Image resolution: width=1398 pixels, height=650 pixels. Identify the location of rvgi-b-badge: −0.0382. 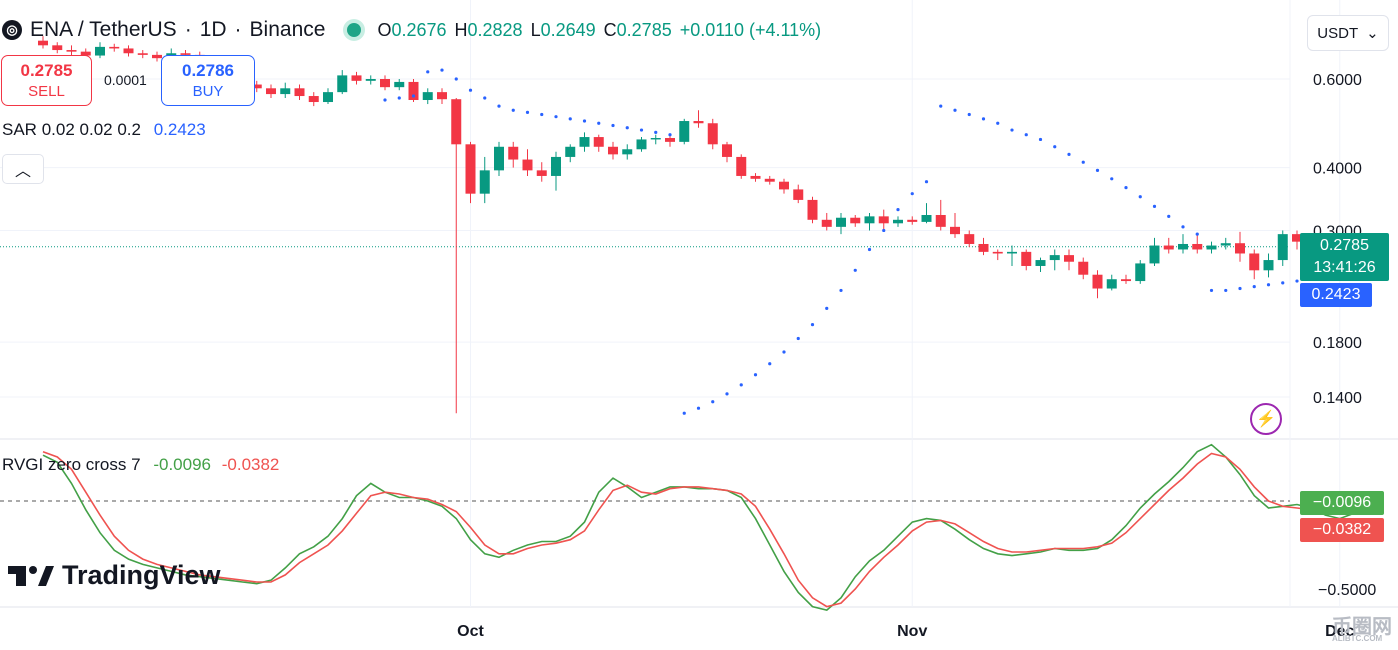
(1342, 530).